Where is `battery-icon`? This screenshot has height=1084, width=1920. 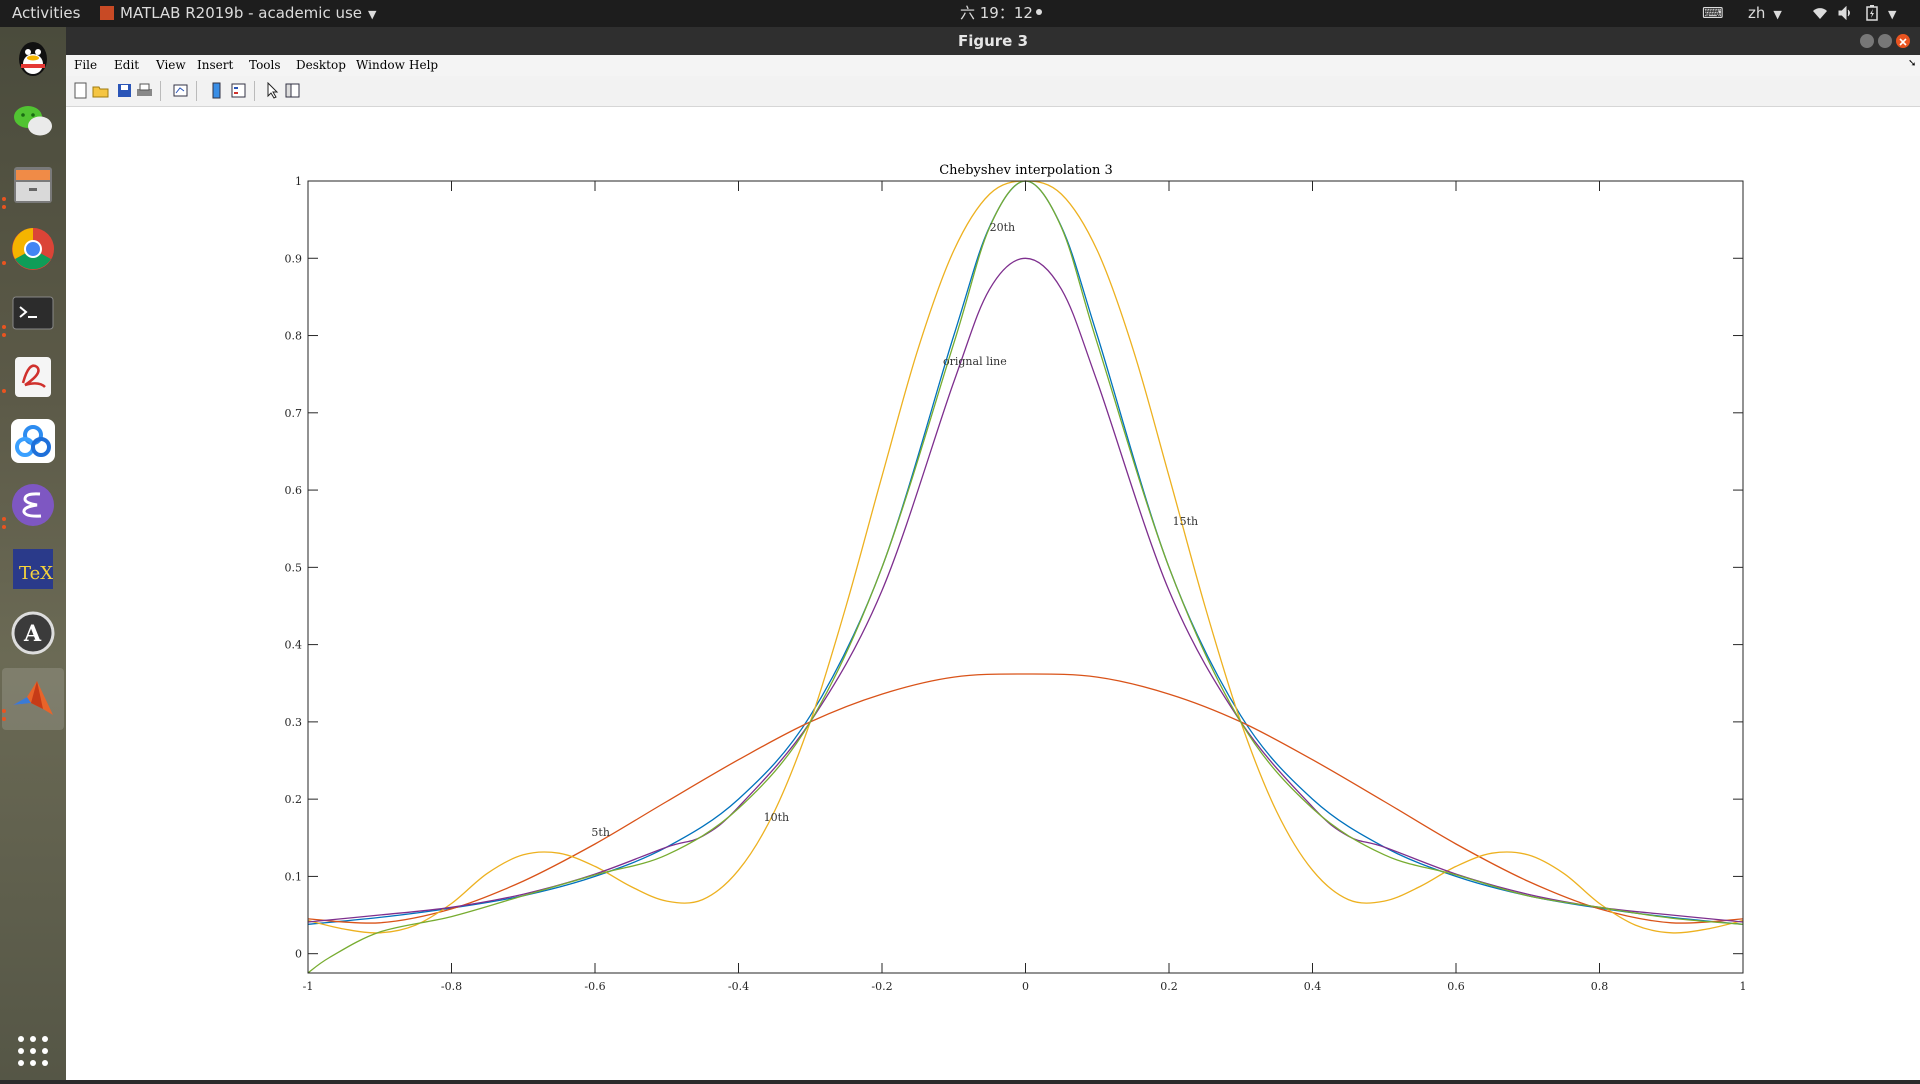
battery-icon is located at coordinates (1872, 13).